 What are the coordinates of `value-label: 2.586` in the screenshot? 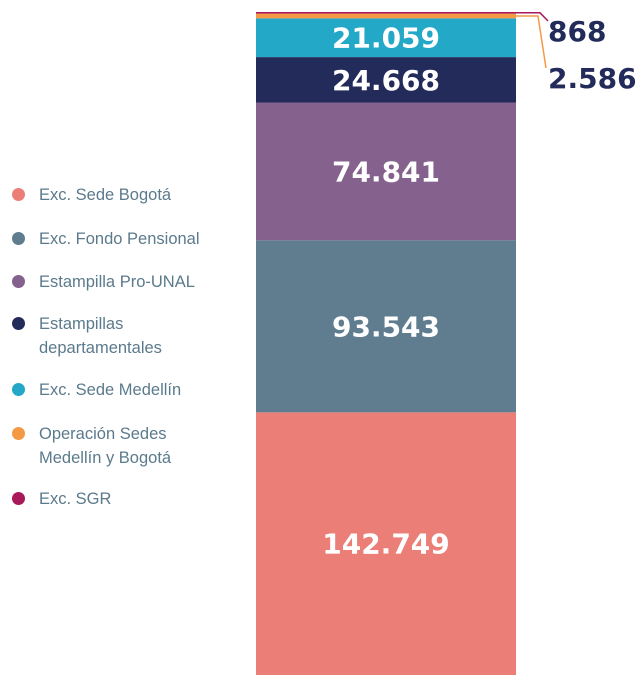 It's located at (592, 78).